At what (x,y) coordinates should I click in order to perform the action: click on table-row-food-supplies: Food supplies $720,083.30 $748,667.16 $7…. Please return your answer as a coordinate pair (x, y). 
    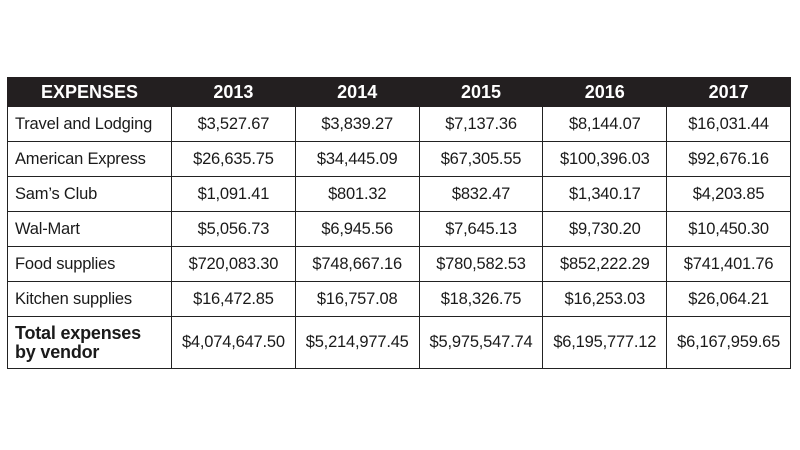
    Looking at the image, I should click on (399, 264).